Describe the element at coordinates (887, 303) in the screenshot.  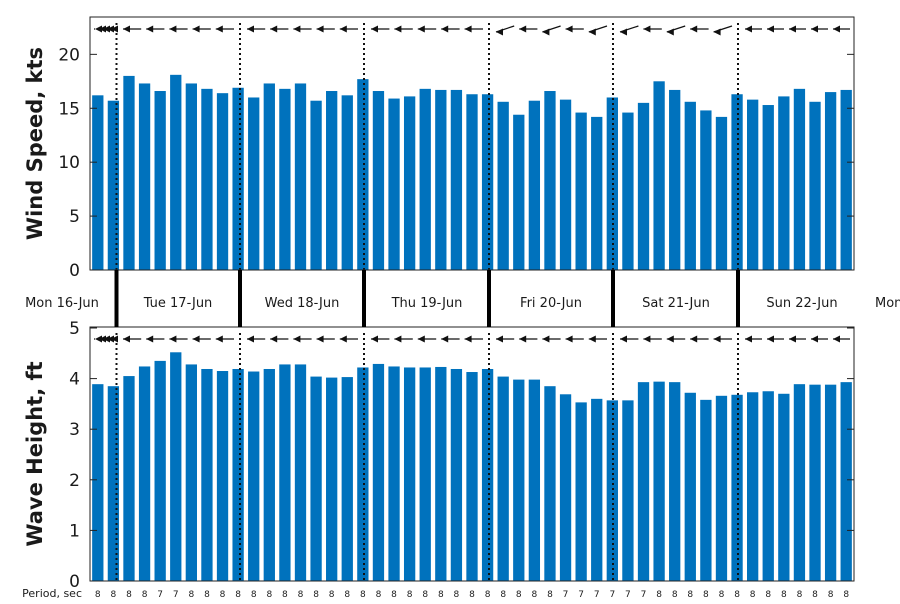
I see `day-label: Mon` at that location.